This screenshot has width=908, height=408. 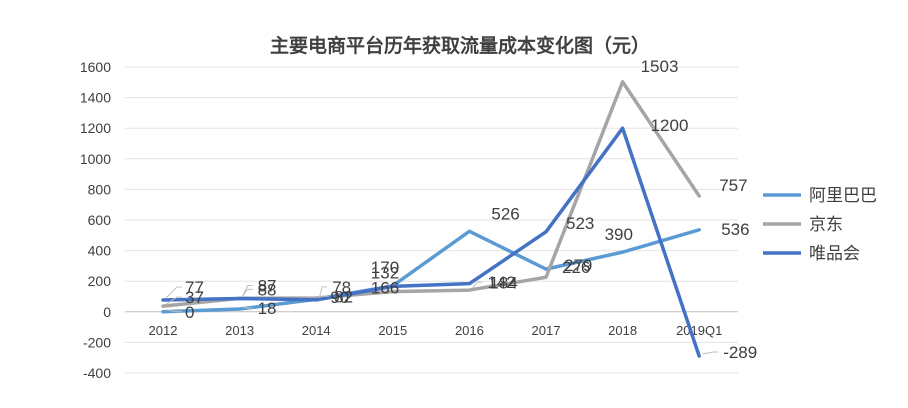 I want to click on y-tick-label: 200, so click(x=100, y=281).